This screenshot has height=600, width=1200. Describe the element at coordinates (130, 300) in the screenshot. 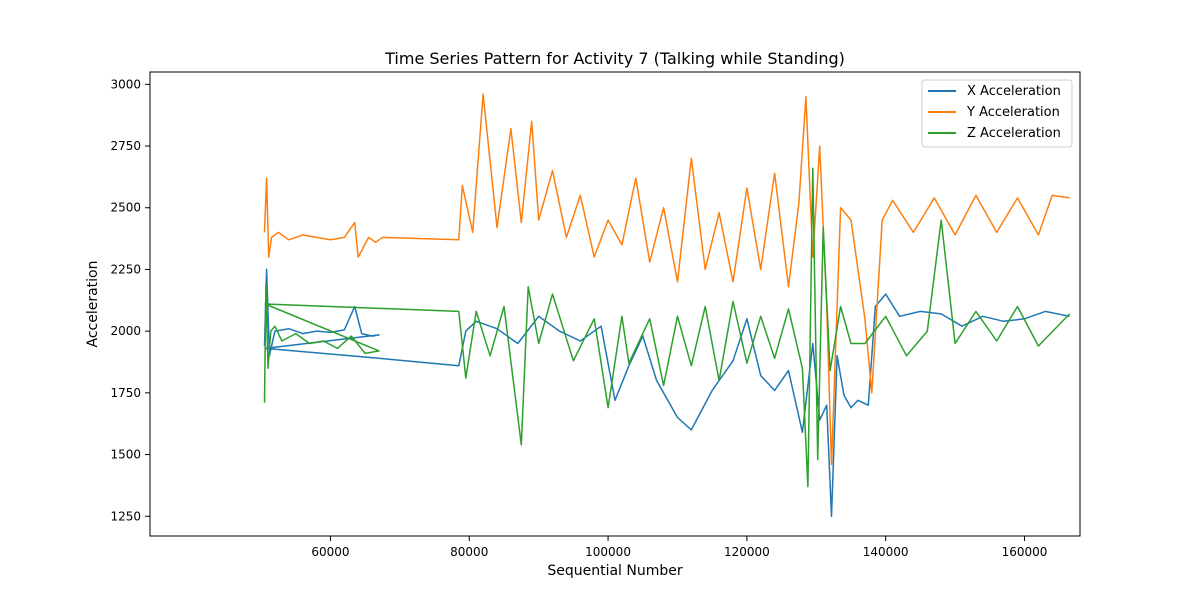

I see `y-axis: 1250 1500 1750 2000 2250 2500 2750 3000` at that location.